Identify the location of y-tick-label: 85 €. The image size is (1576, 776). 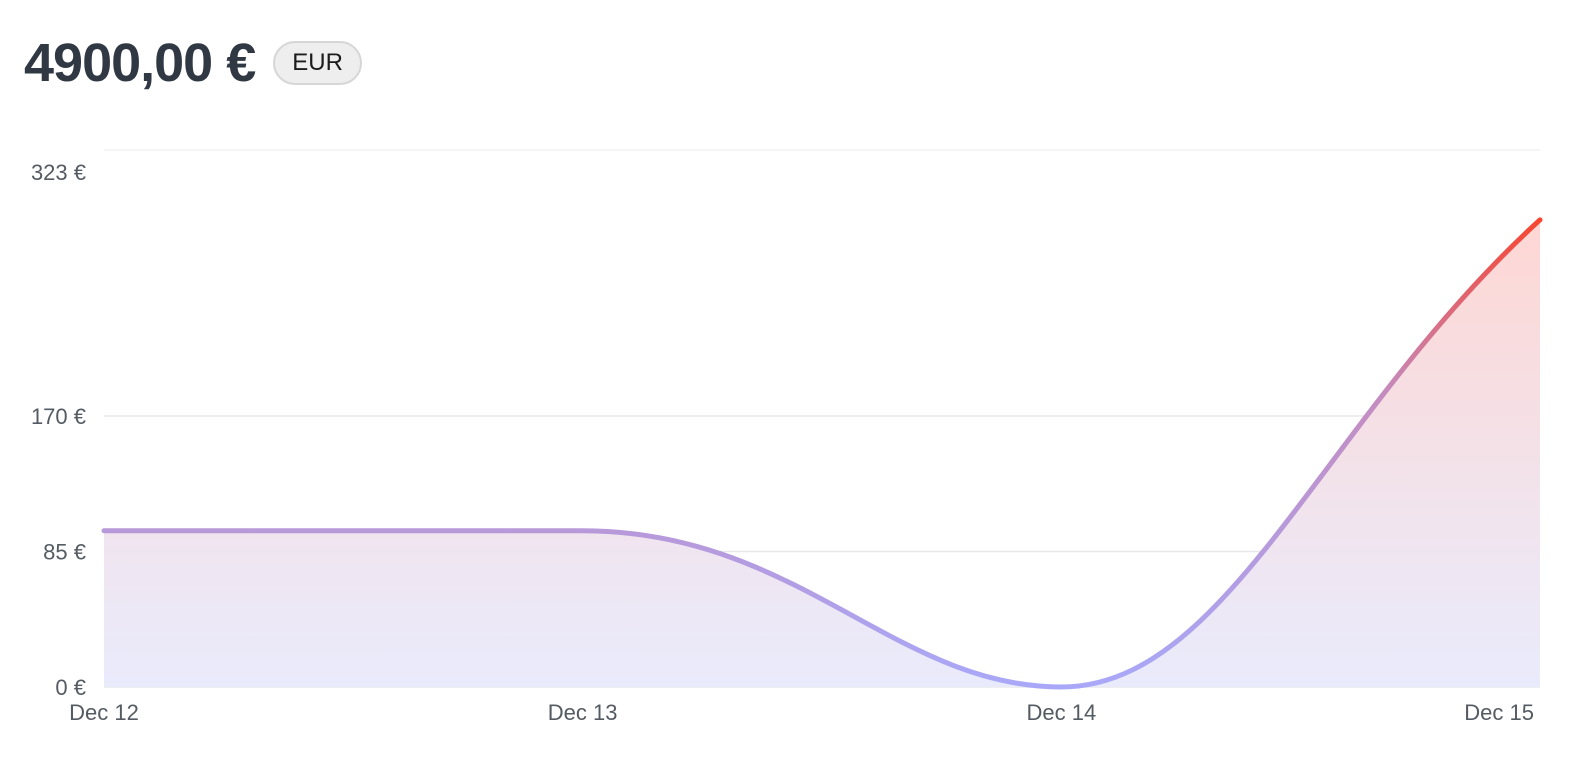
(64, 551).